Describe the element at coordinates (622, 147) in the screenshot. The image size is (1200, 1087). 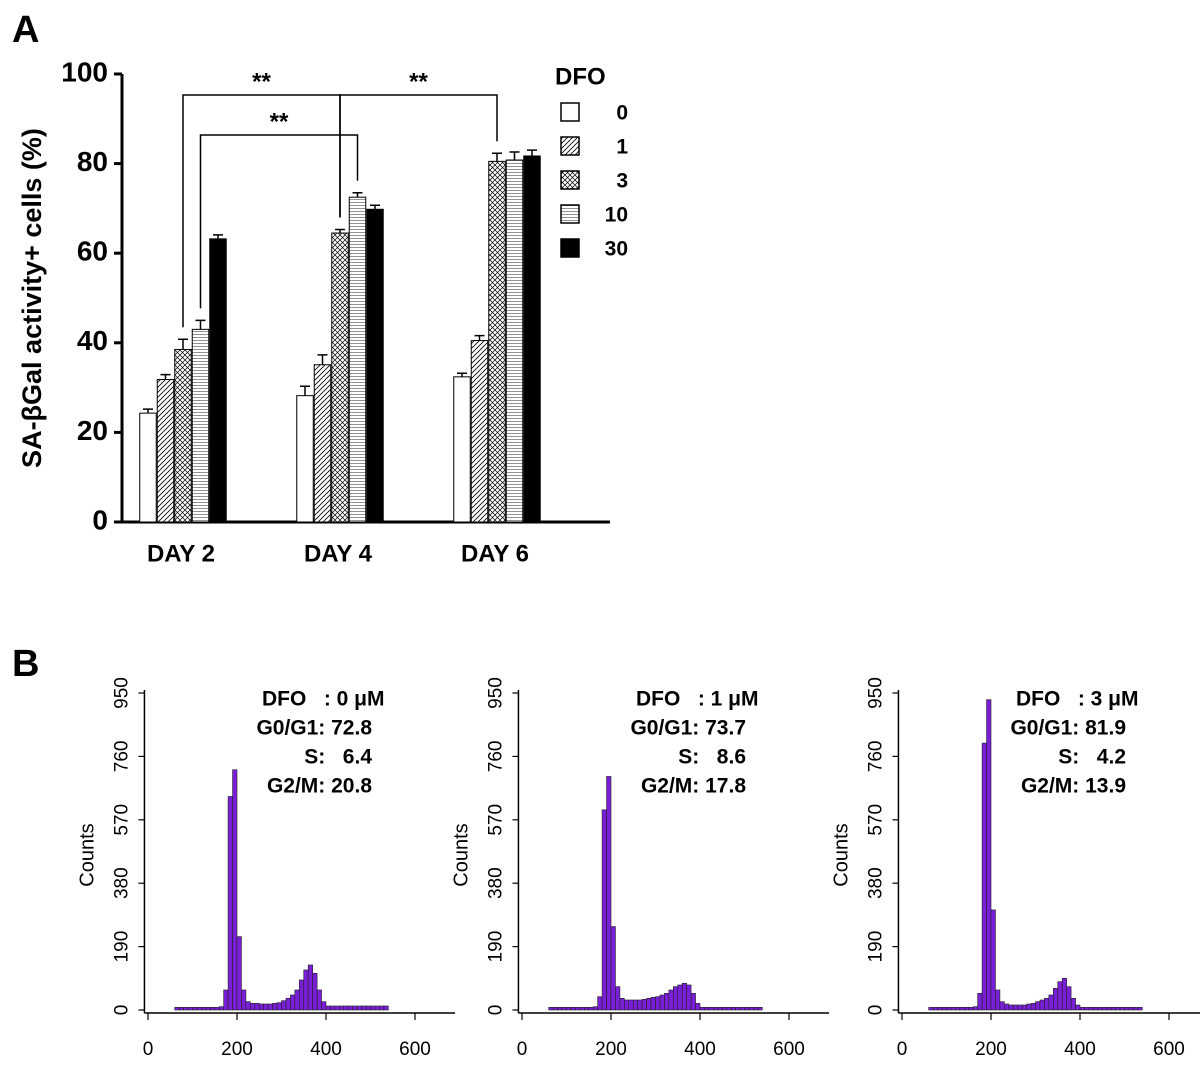
I see `legend-label: 1` at that location.